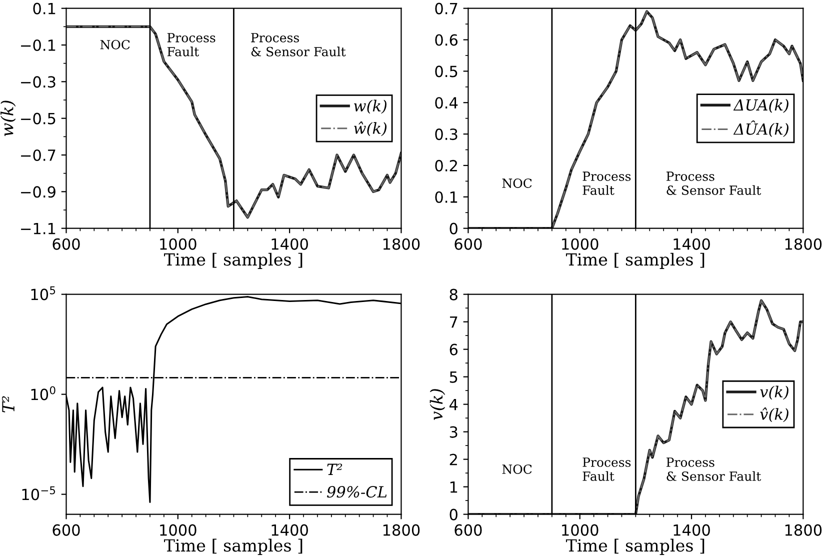 The image size is (828, 556). Describe the element at coordinates (446, 103) in the screenshot. I see `y-tick-label: 0.4` at that location.